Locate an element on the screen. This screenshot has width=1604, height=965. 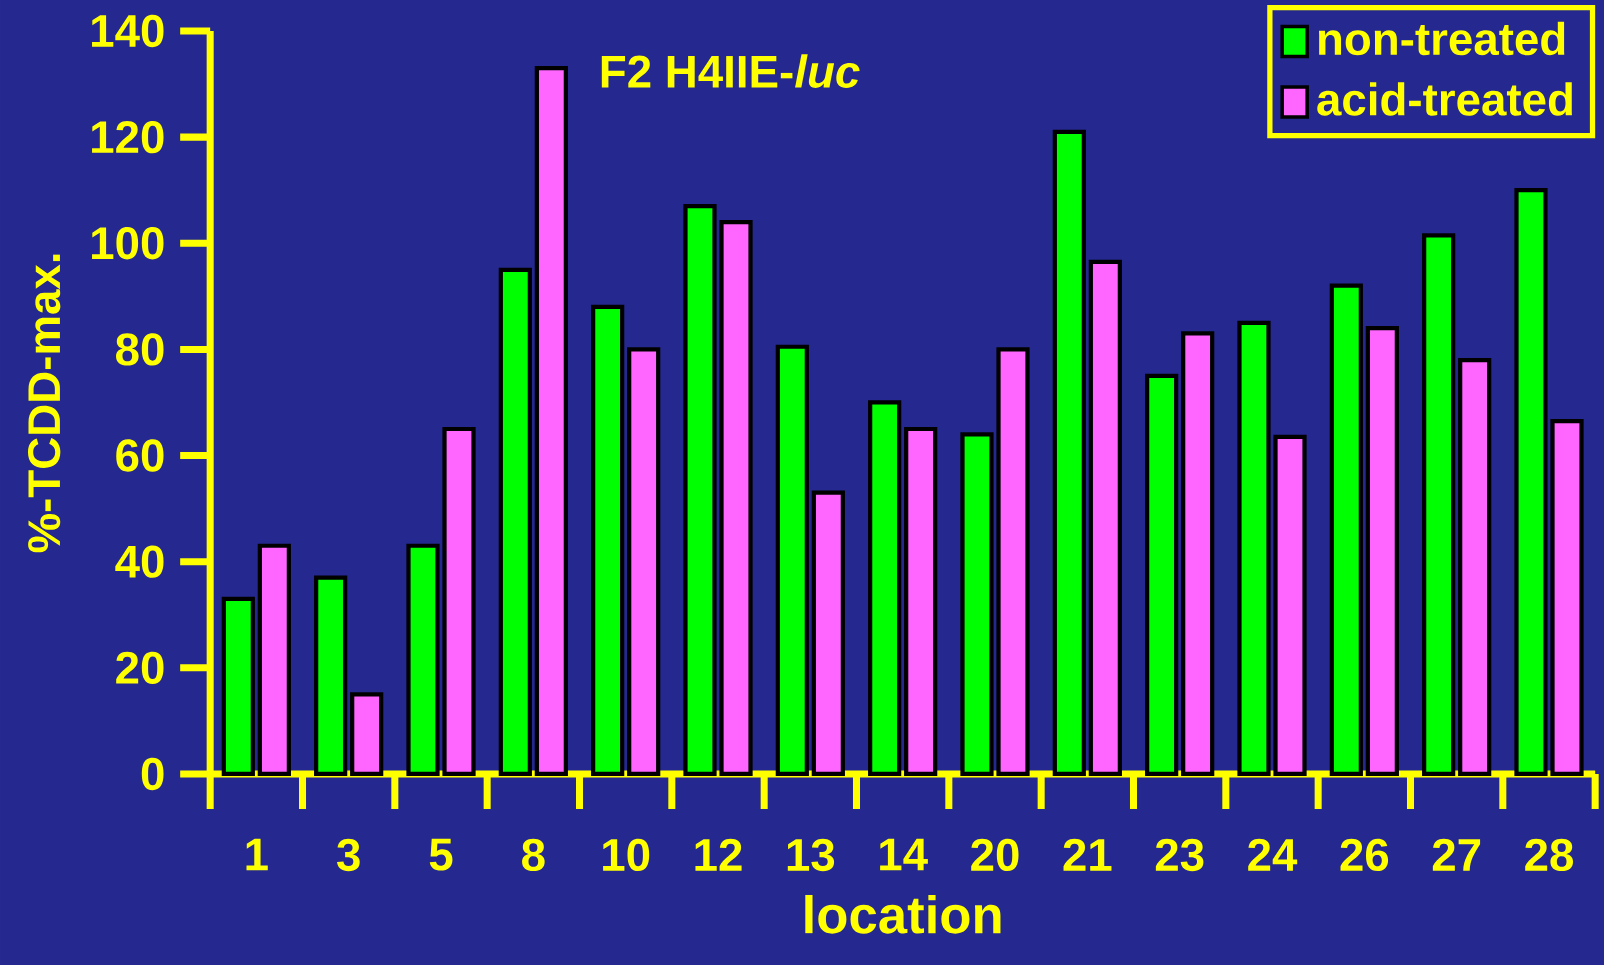
y-axis-title: %-TCDD-max. is located at coordinates (44, 403).